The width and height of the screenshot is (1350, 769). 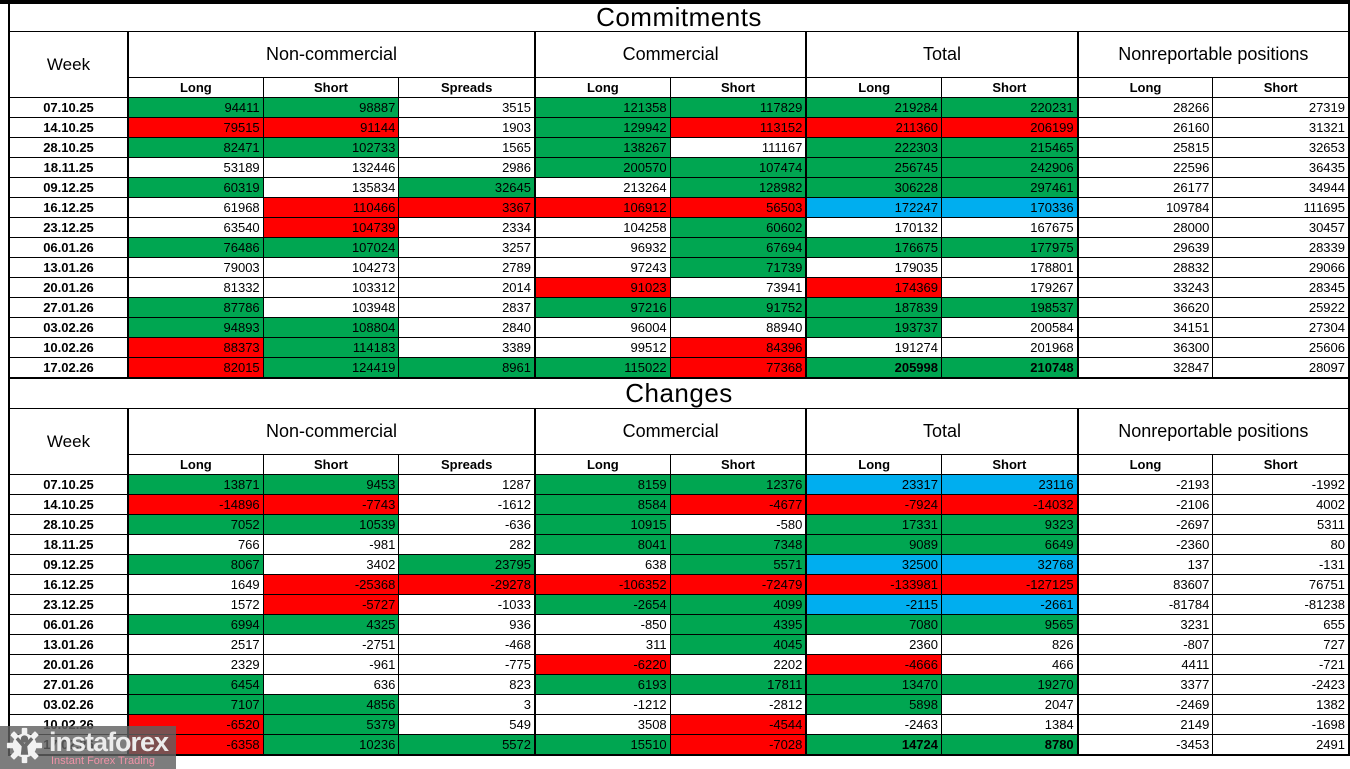 I want to click on group-header: Commercial, so click(x=670, y=54).